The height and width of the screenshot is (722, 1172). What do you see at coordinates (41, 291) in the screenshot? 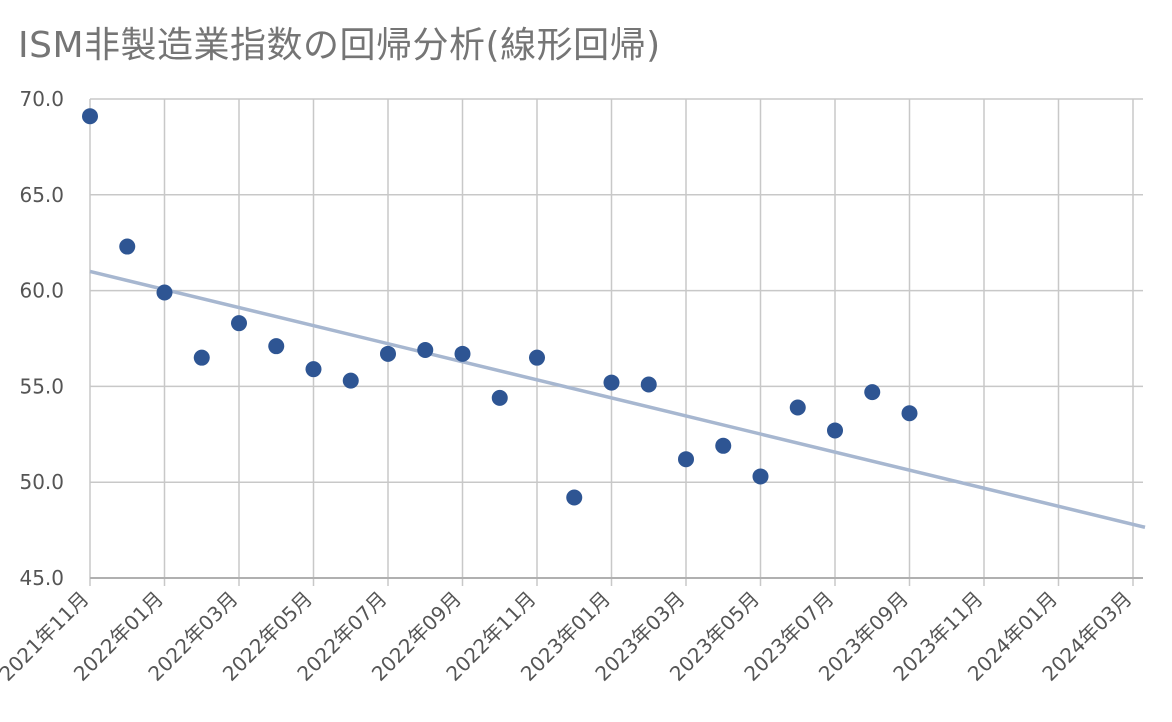
I see `y-tick-label: 60.0` at bounding box center [41, 291].